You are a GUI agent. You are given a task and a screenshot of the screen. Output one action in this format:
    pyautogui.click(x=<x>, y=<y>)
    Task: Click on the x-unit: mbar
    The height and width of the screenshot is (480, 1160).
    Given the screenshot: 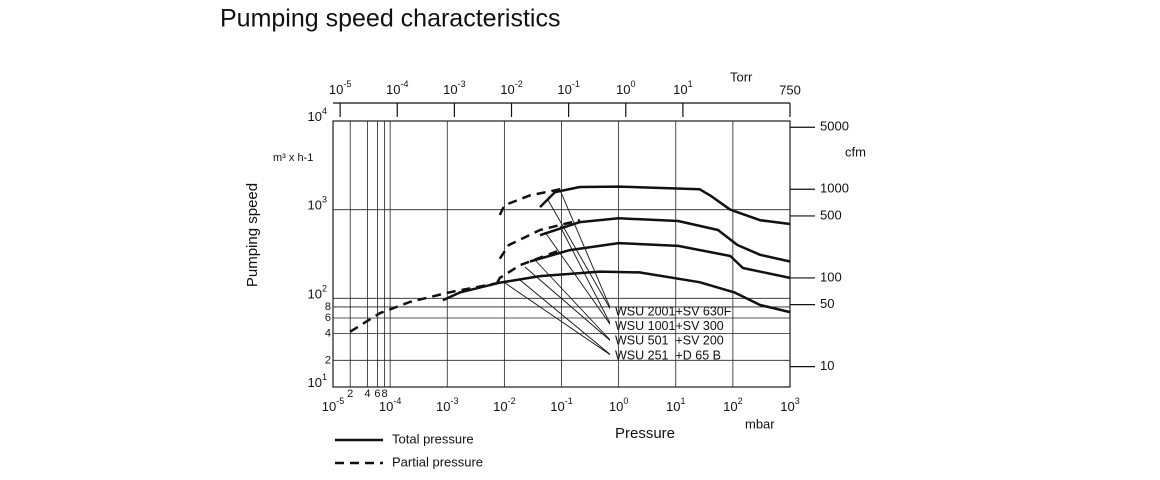 What is the action you would take?
    pyautogui.click(x=760, y=423)
    